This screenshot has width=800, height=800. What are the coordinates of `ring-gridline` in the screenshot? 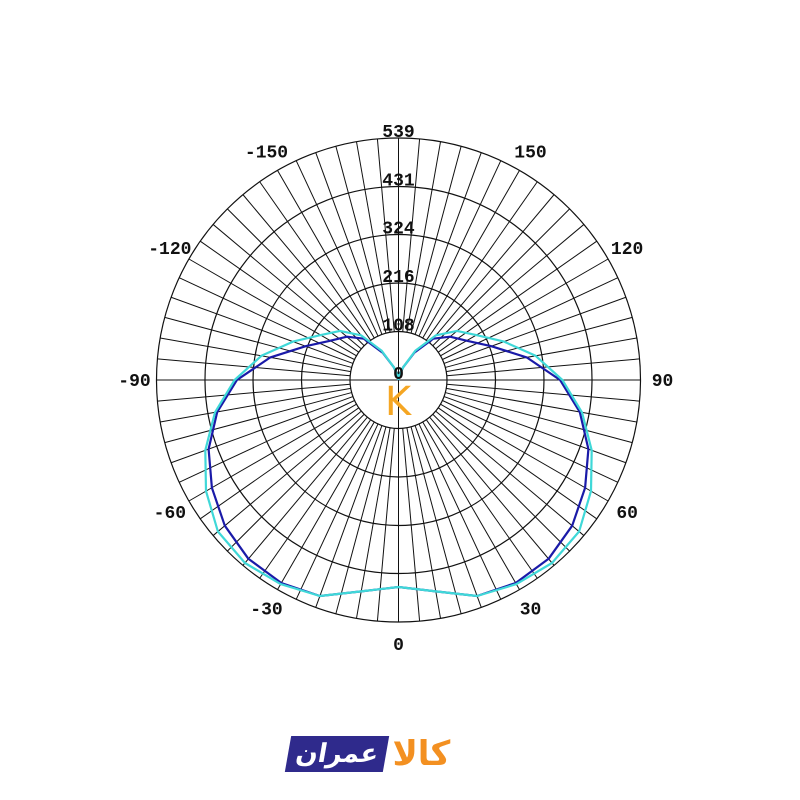 It's located at (398, 380).